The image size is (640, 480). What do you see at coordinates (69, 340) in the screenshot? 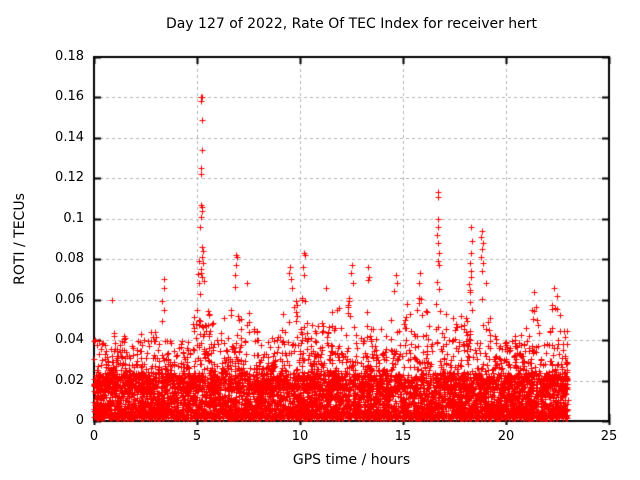
I see `y-tick-label-0.04: 0.04` at bounding box center [69, 340].